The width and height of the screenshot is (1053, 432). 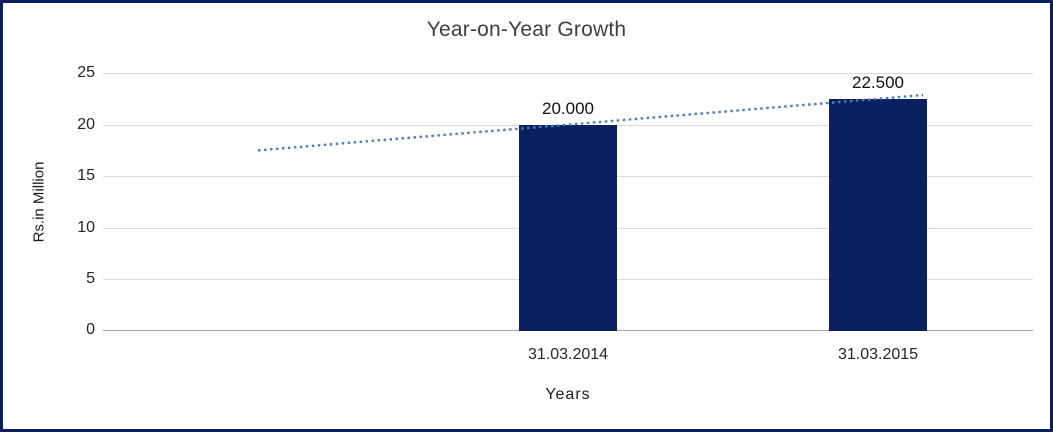 What do you see at coordinates (568, 108) in the screenshot?
I see `bar-value-label: 20.000` at bounding box center [568, 108].